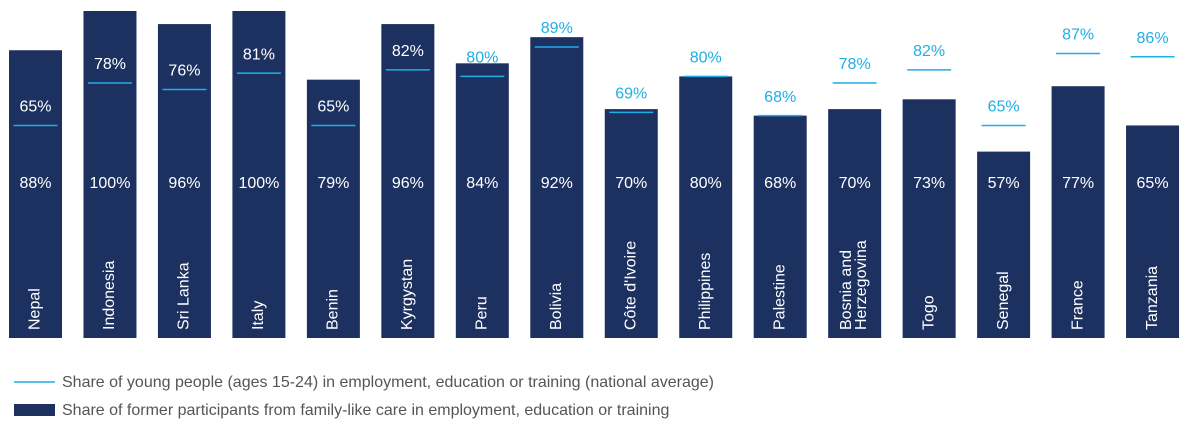  What do you see at coordinates (1003, 300) in the screenshot?
I see `category-label: Senegal` at bounding box center [1003, 300].